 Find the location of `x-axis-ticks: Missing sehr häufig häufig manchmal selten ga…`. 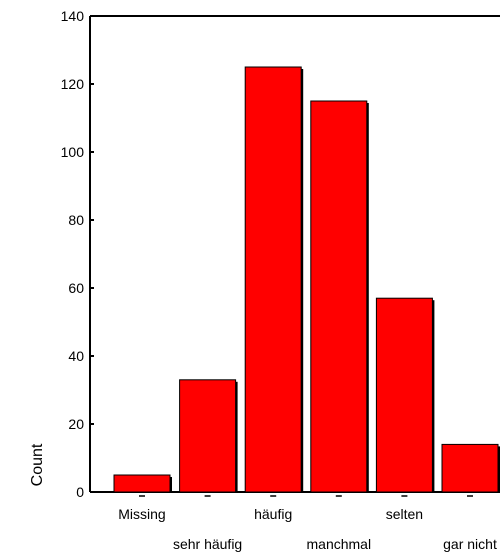

x-axis-ticks: Missing sehr häufig häufig manchmal selten ga… is located at coordinates (307, 523).